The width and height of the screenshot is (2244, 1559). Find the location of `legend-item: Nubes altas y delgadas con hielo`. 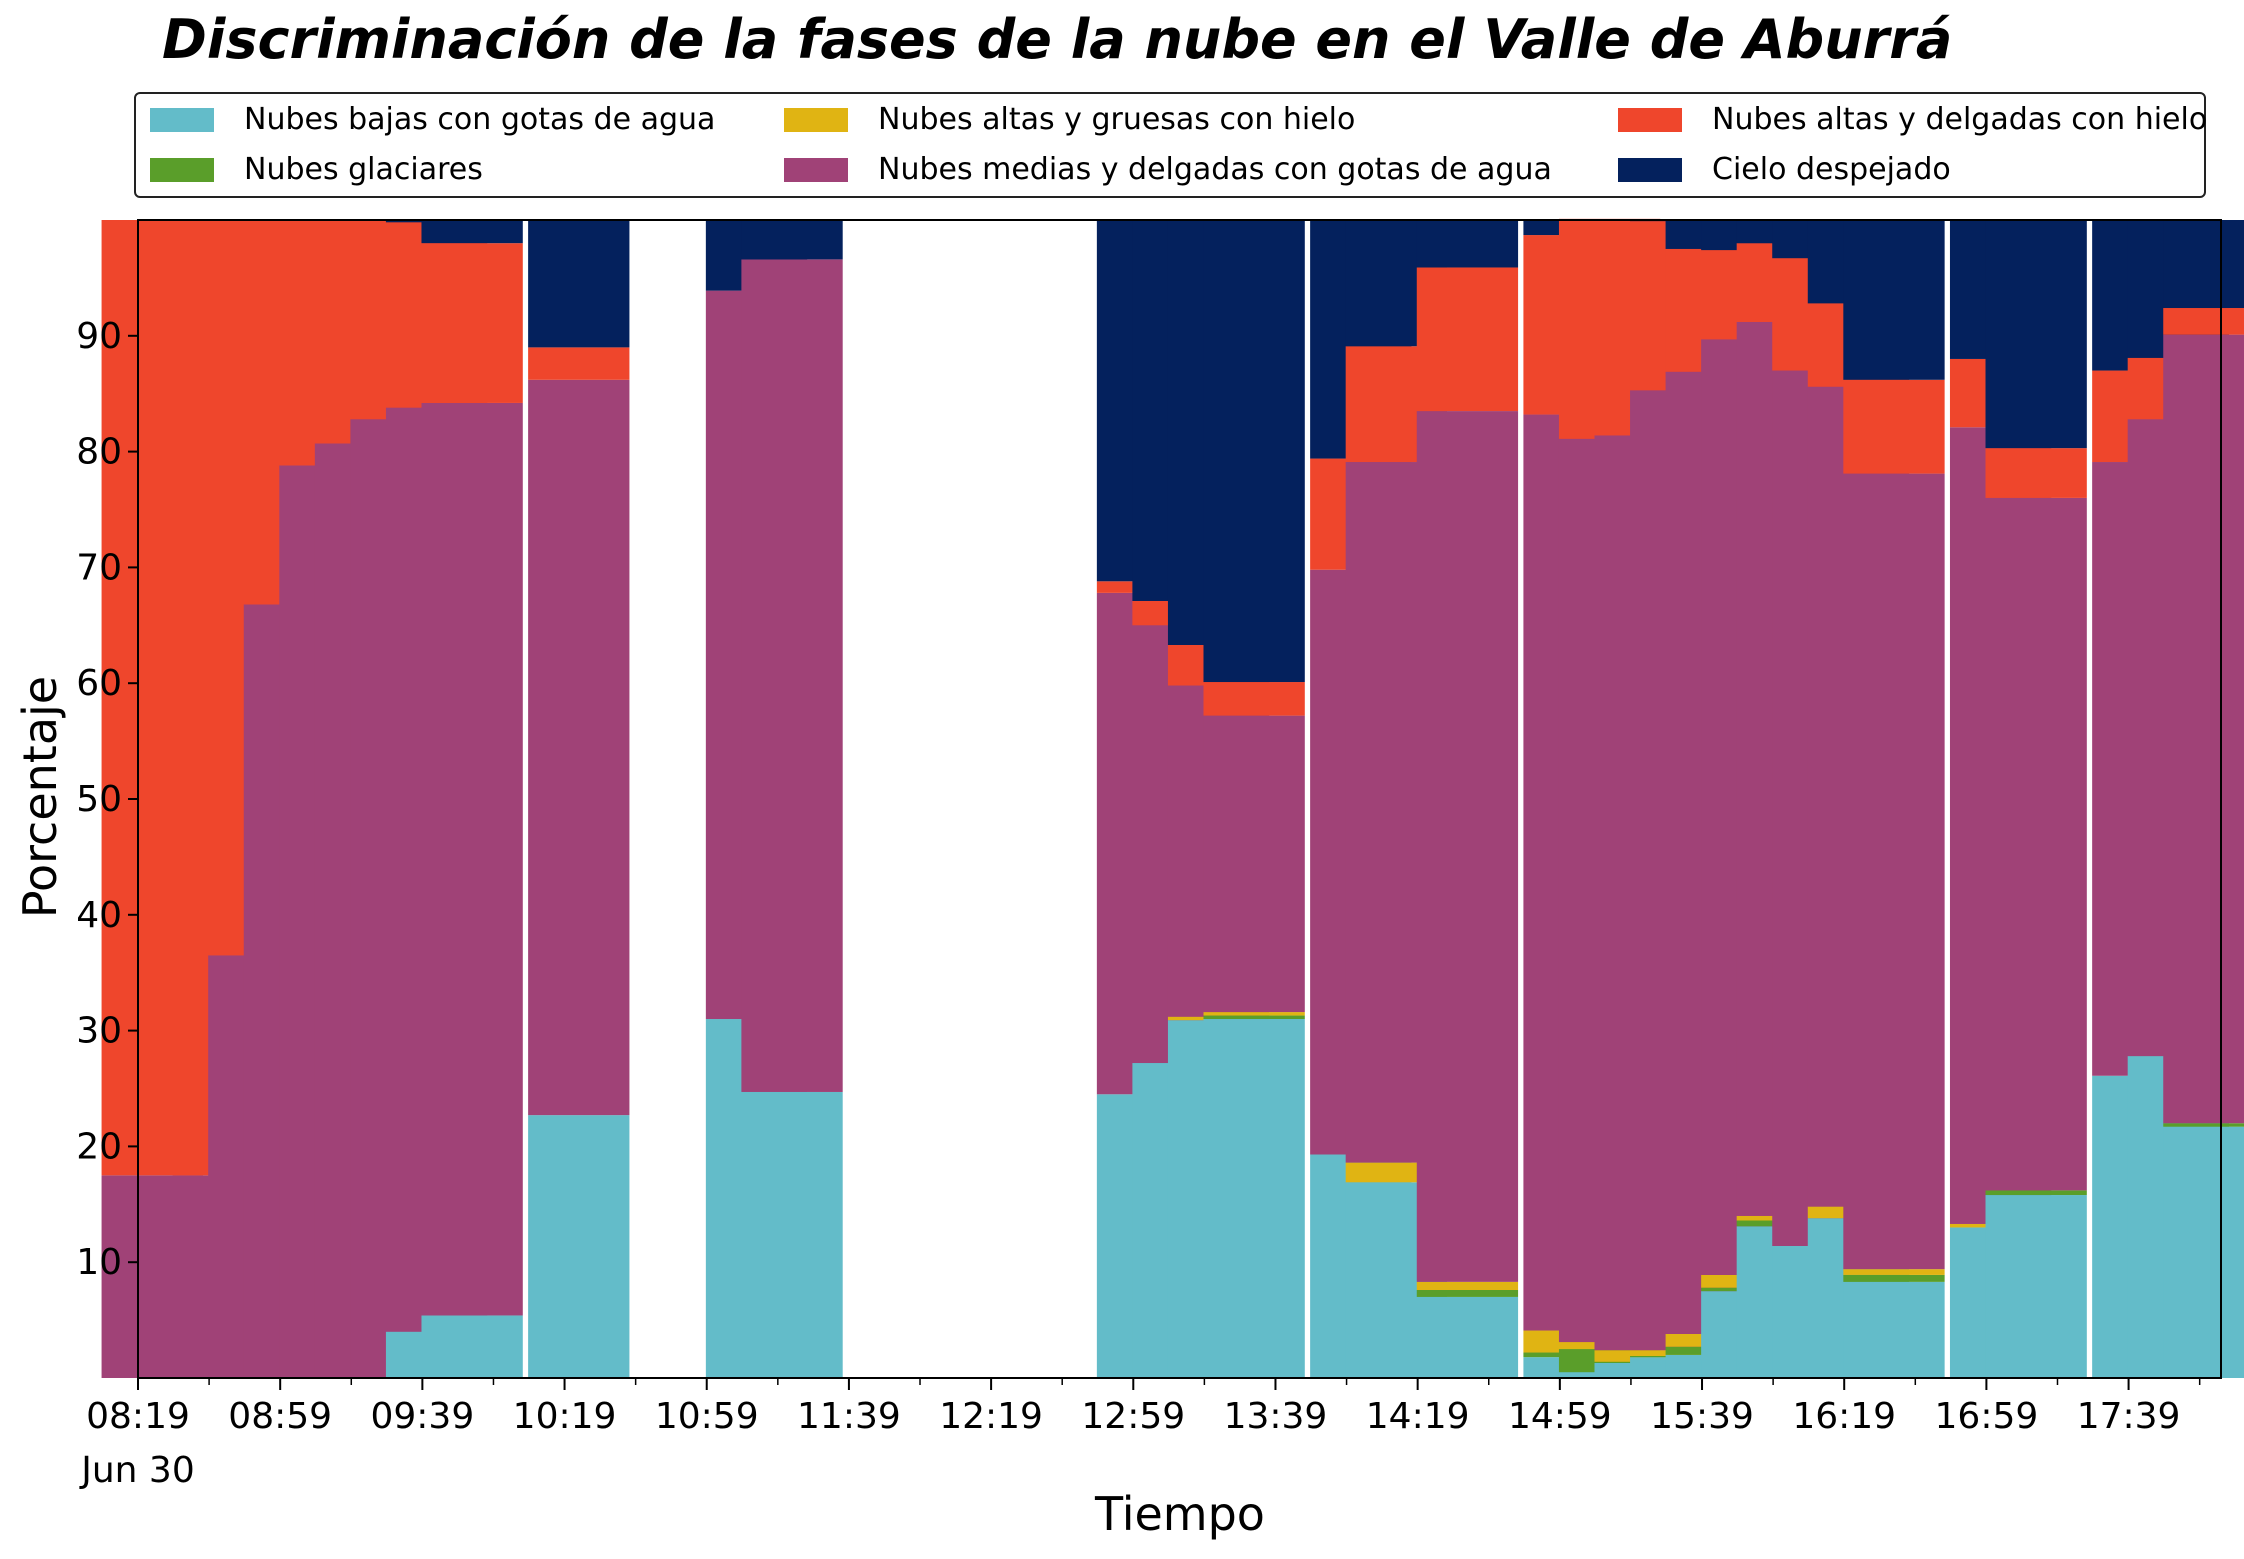

legend-item: Nubes altas y delgadas con hielo is located at coordinates (1912, 119).